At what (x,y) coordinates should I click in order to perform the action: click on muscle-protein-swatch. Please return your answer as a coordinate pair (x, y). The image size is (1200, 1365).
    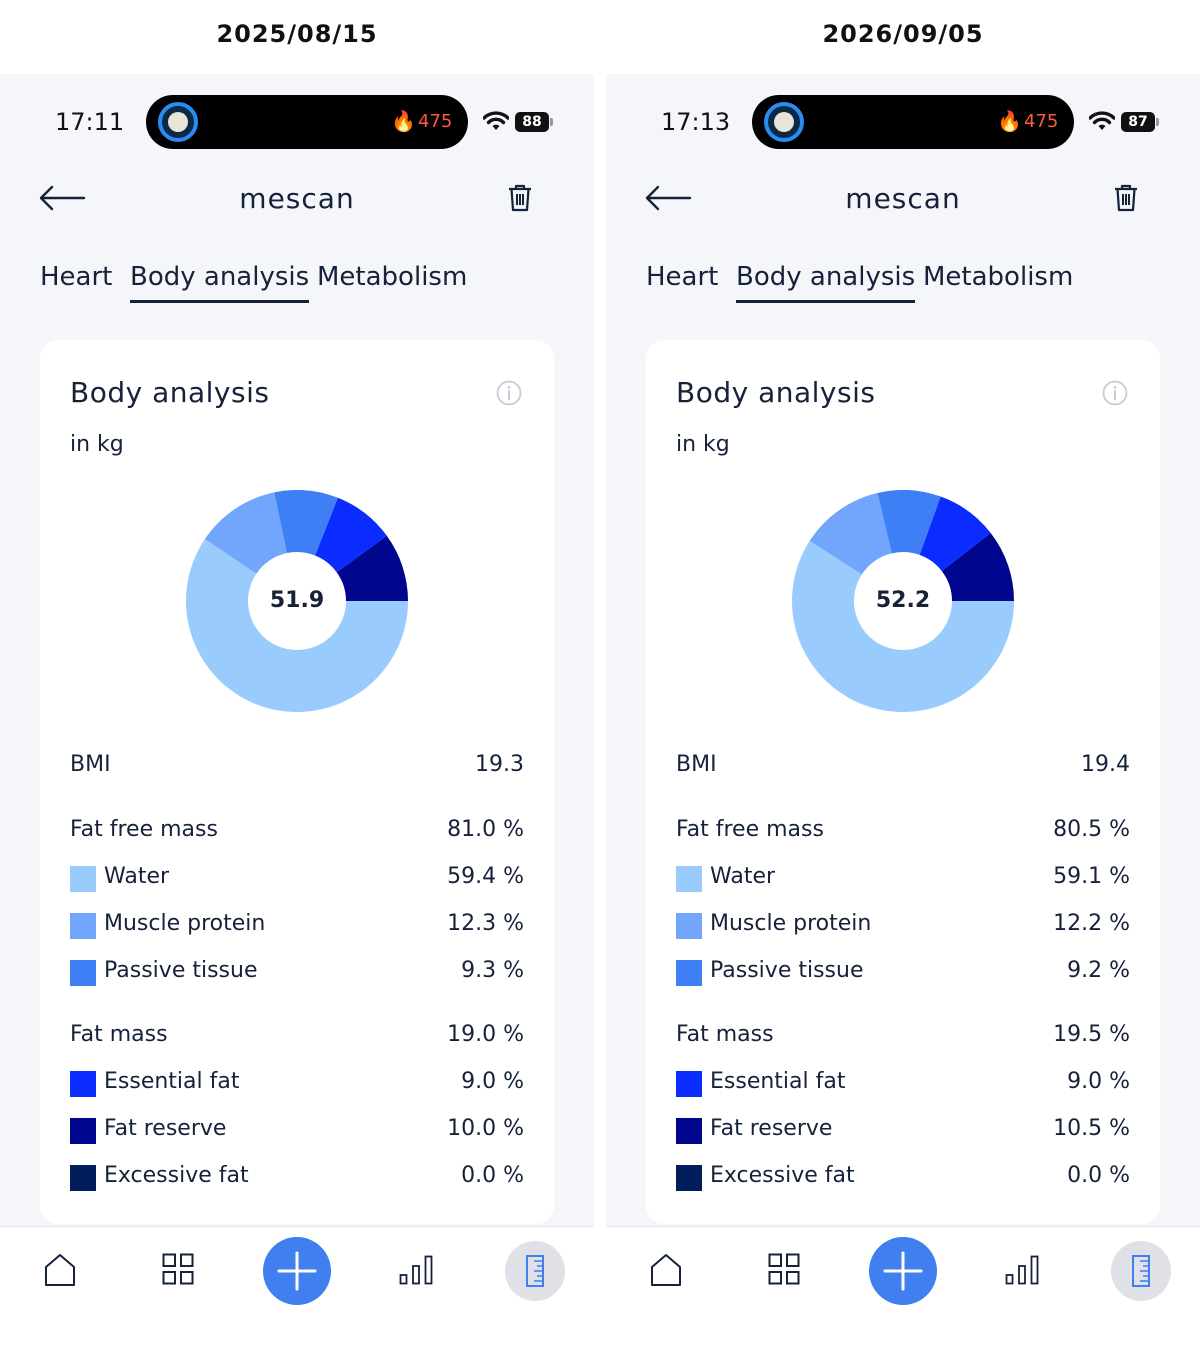
    Looking at the image, I should click on (83, 926).